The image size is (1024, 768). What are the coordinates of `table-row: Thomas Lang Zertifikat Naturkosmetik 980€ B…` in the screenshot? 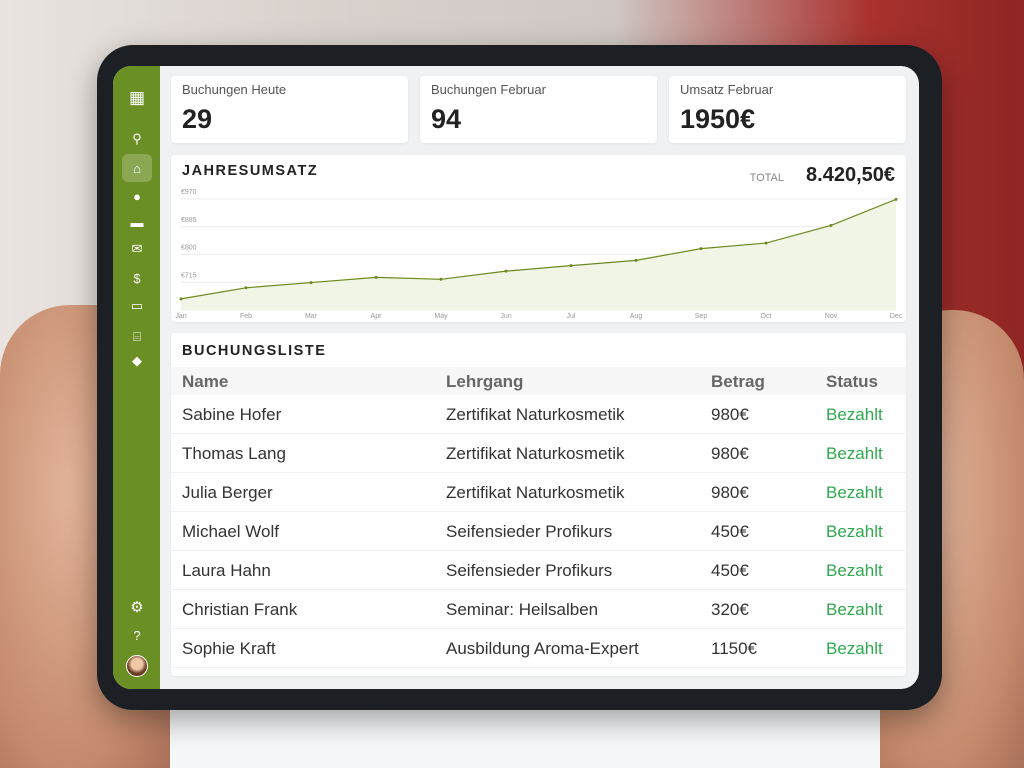 It's located at (538, 453).